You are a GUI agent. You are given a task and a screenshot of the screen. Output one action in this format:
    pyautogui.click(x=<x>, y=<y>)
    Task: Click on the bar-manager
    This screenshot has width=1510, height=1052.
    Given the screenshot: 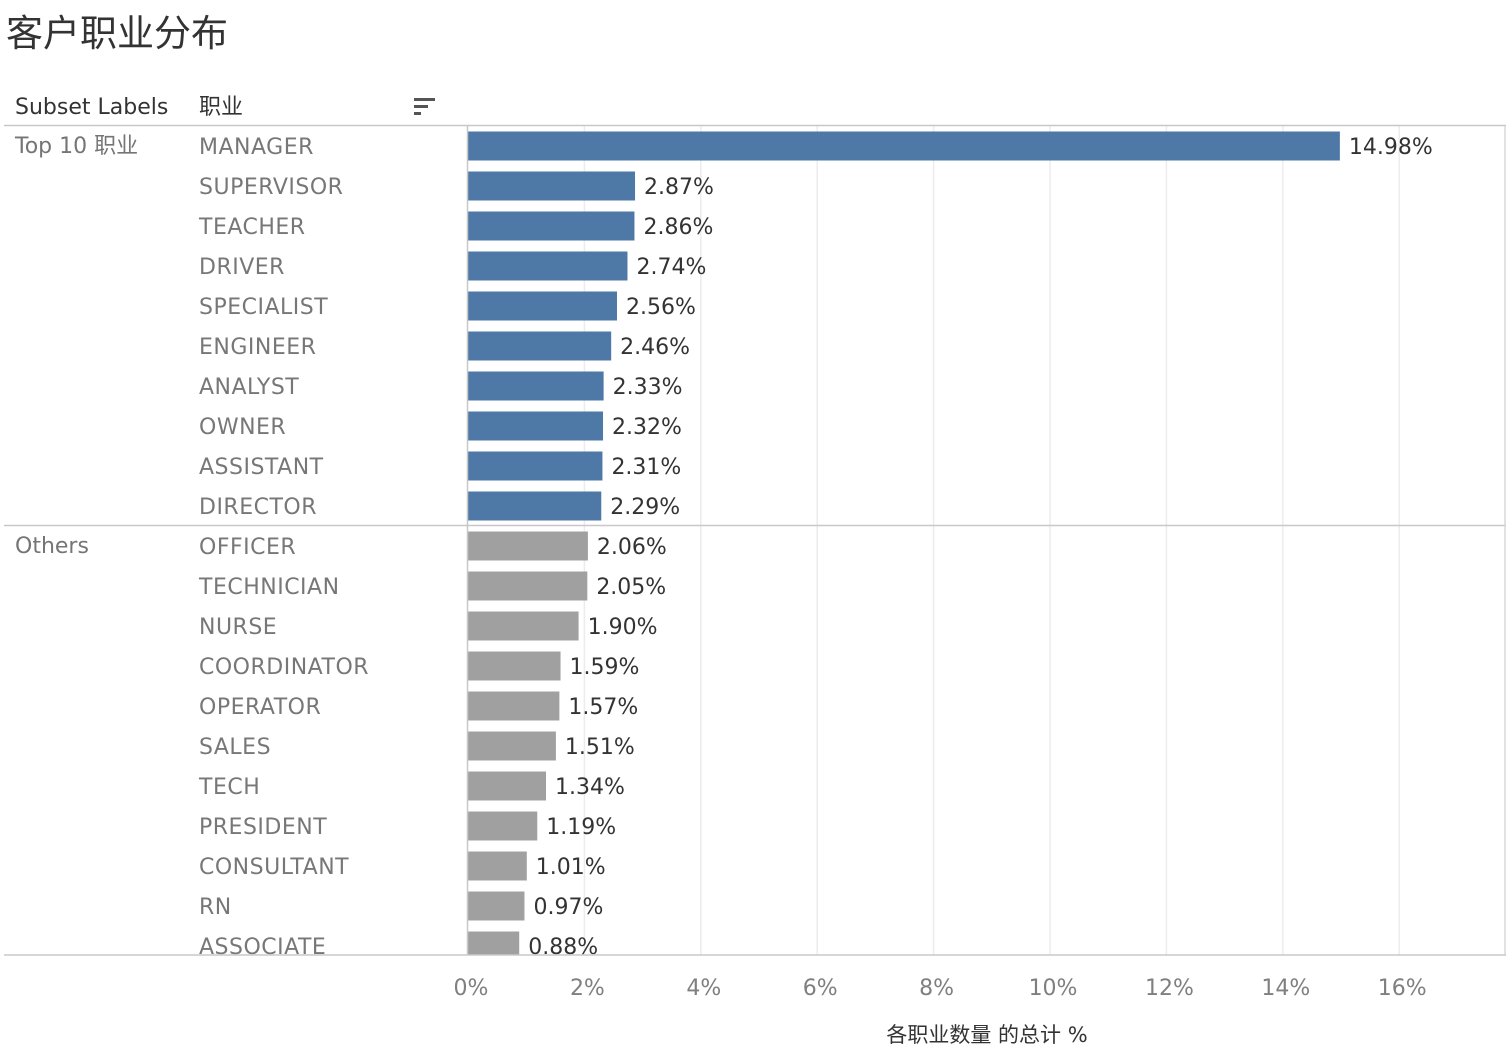 What is the action you would take?
    pyautogui.click(x=904, y=146)
    